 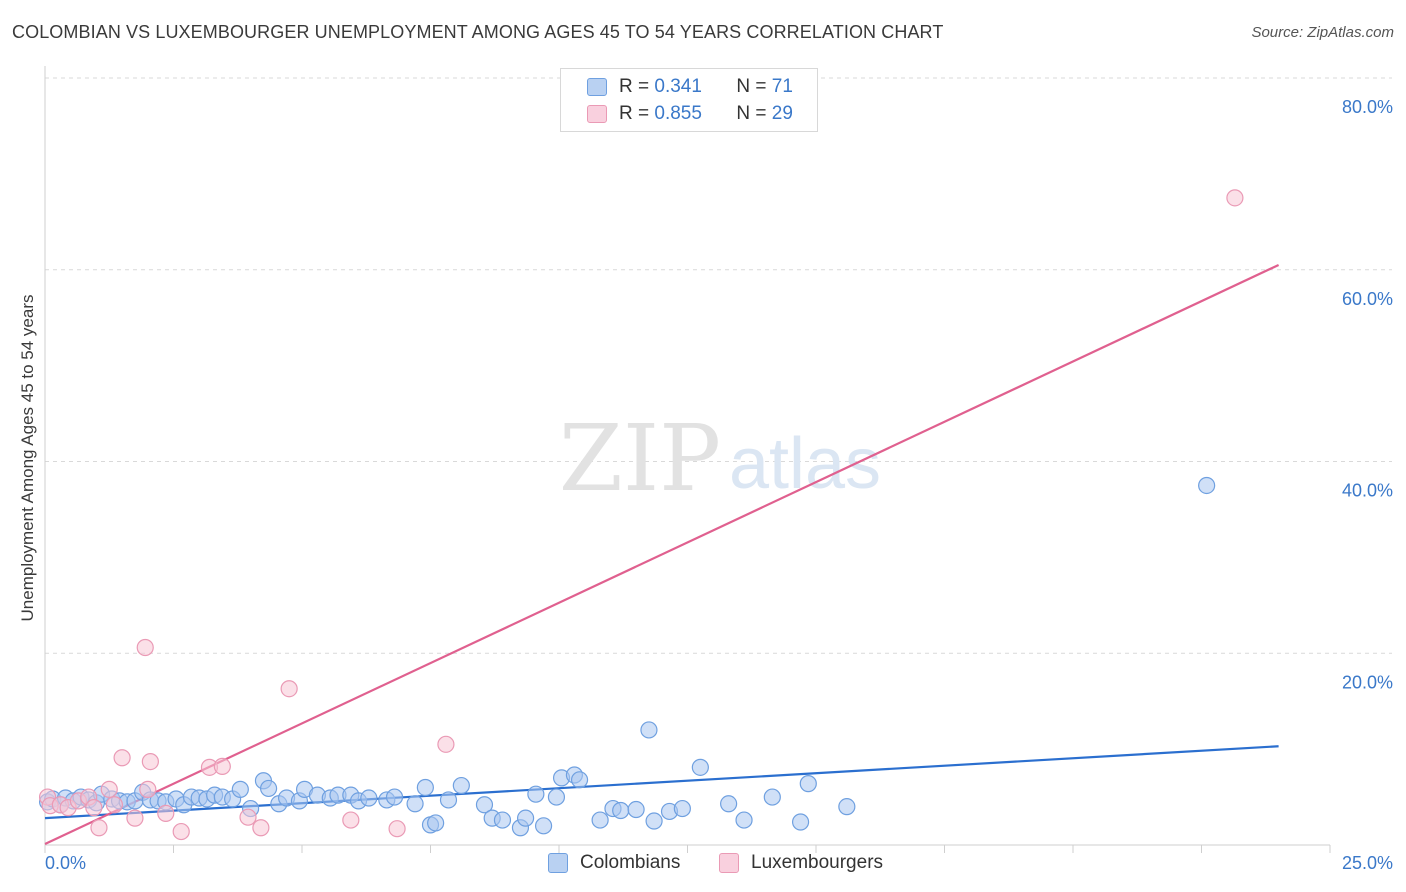 I want to click on series-legend-colombians: Colombians, so click(x=614, y=863).